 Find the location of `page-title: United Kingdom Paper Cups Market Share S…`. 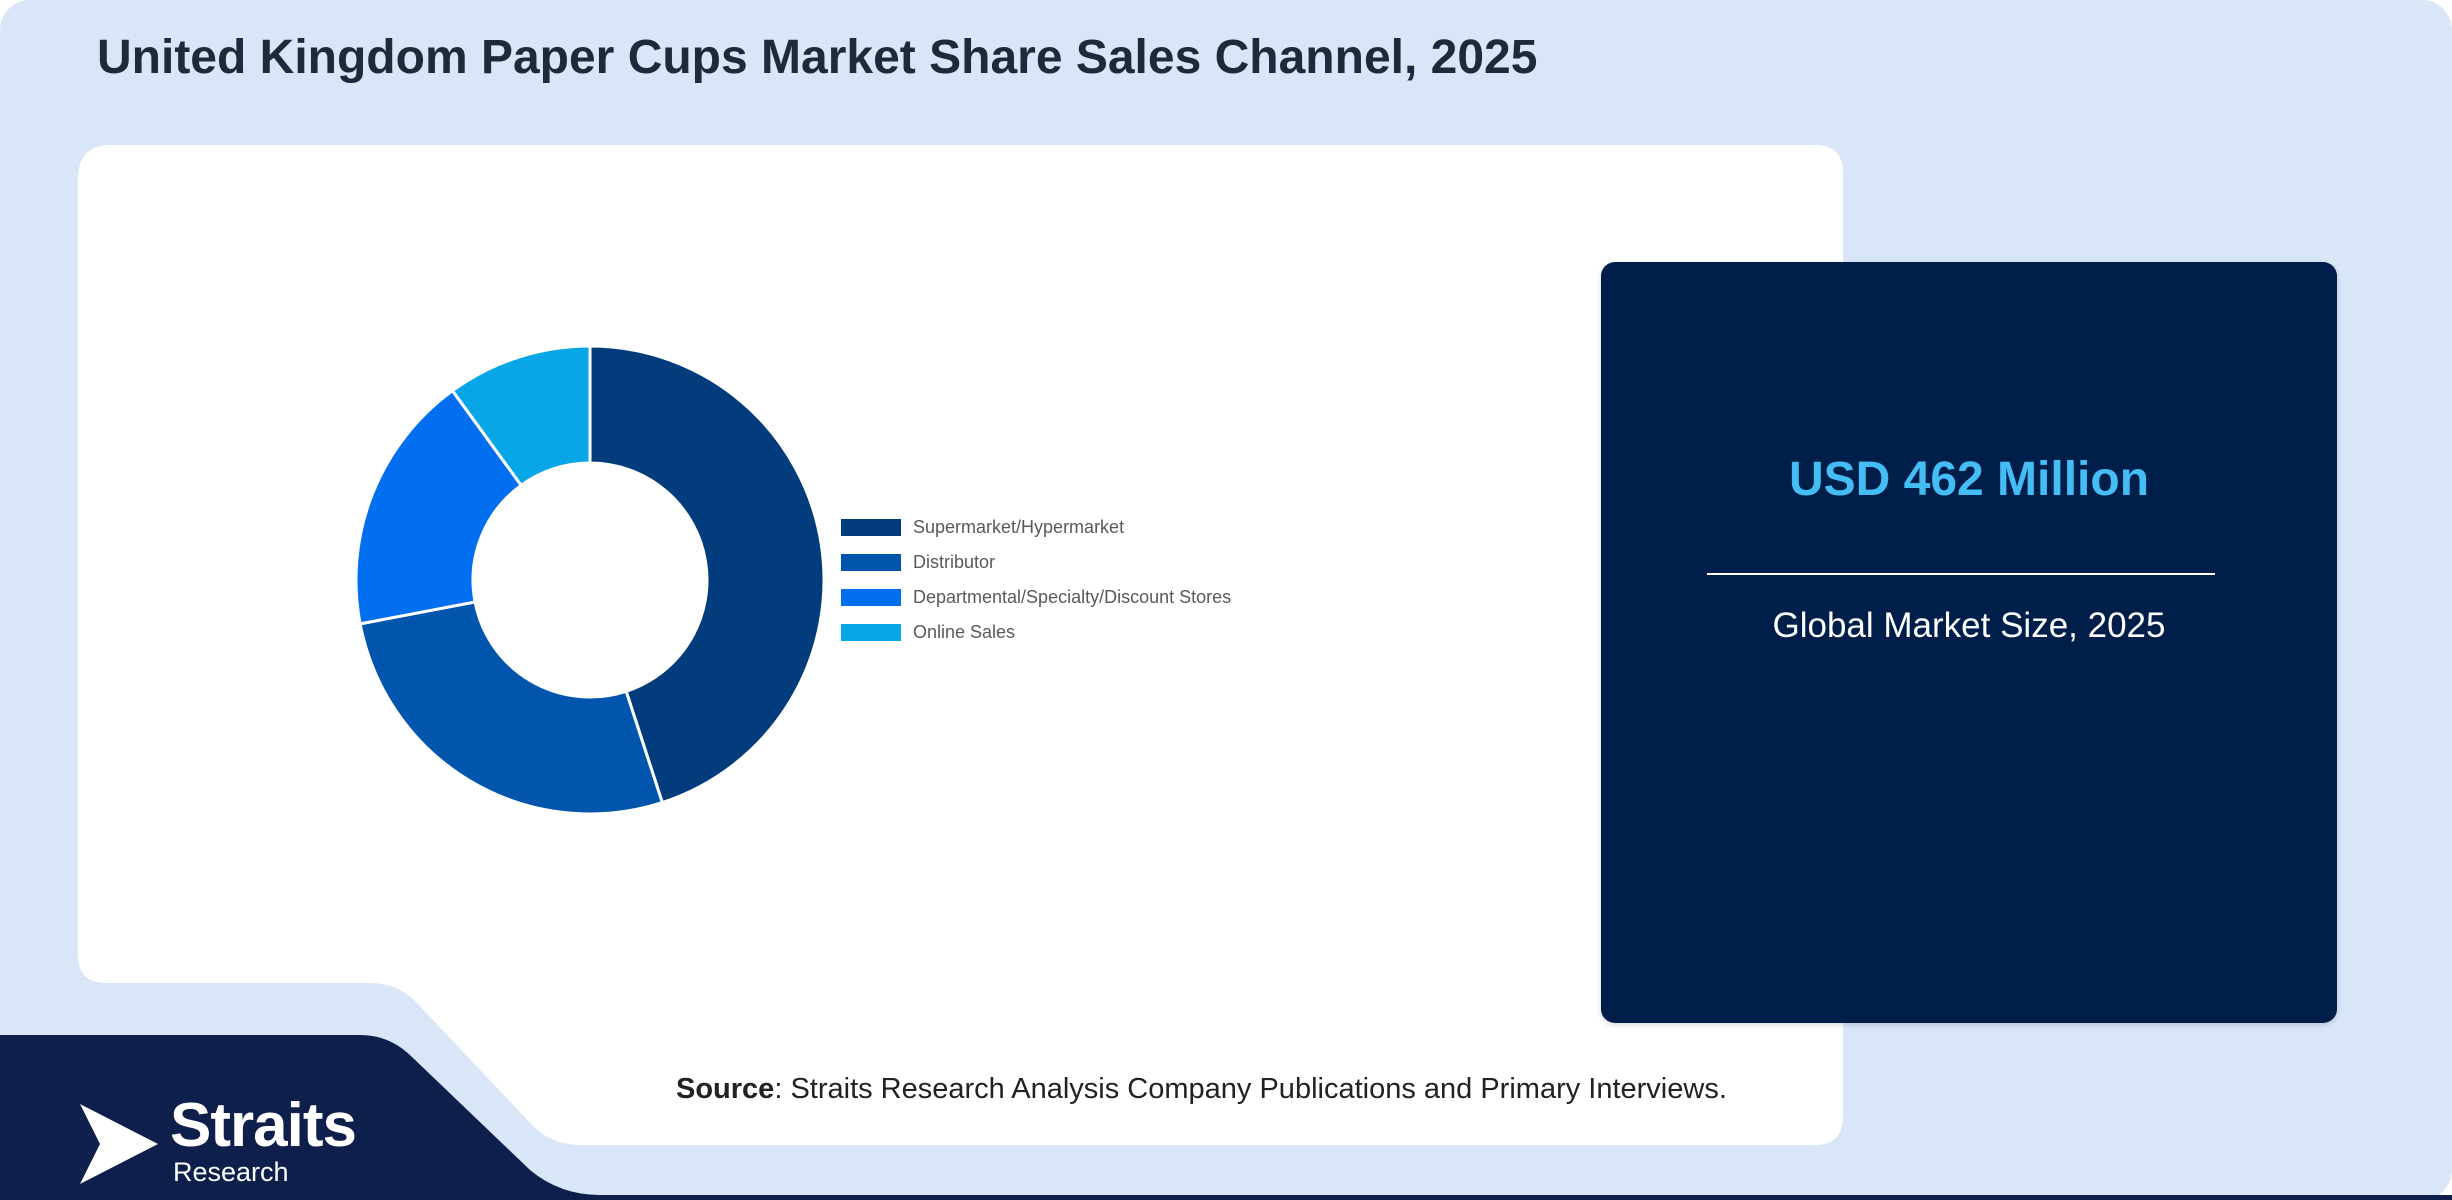

page-title: United Kingdom Paper Cups Market Share S… is located at coordinates (817, 57).